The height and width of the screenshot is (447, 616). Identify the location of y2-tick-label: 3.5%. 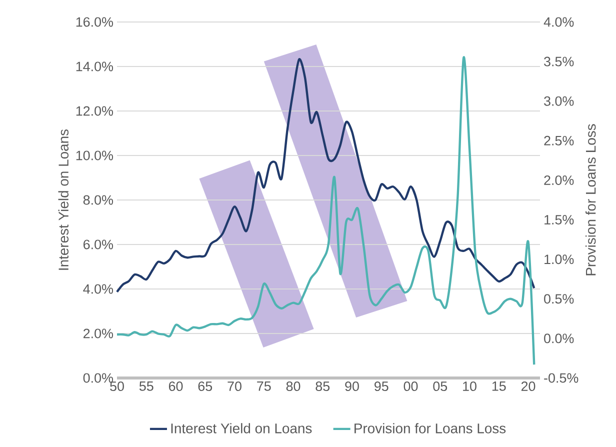
(559, 61).